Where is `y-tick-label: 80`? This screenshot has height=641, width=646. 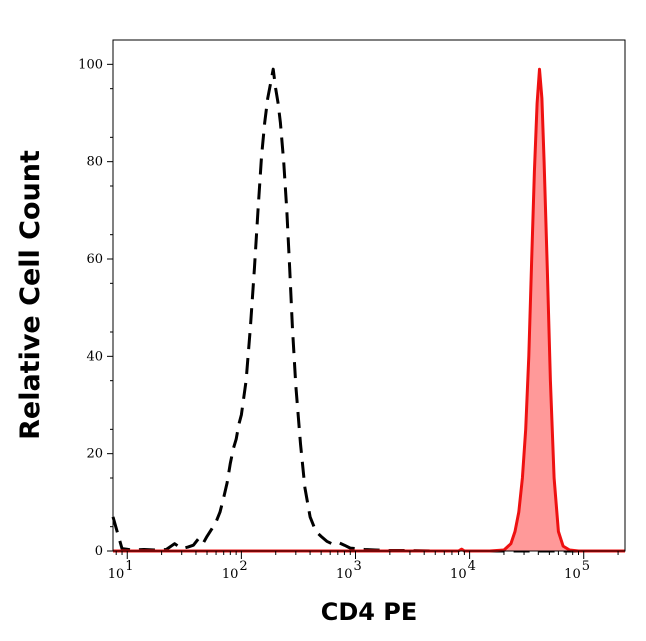
y-tick-label: 80 is located at coordinates (94, 162).